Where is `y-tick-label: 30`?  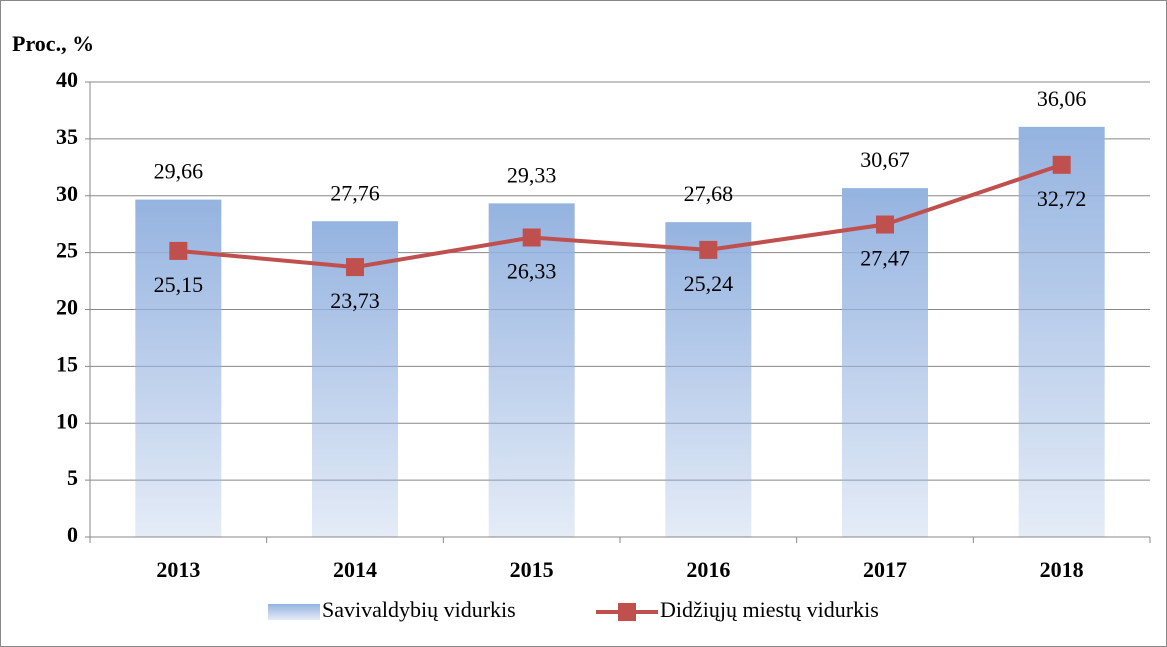
y-tick-label: 30 is located at coordinates (67, 193).